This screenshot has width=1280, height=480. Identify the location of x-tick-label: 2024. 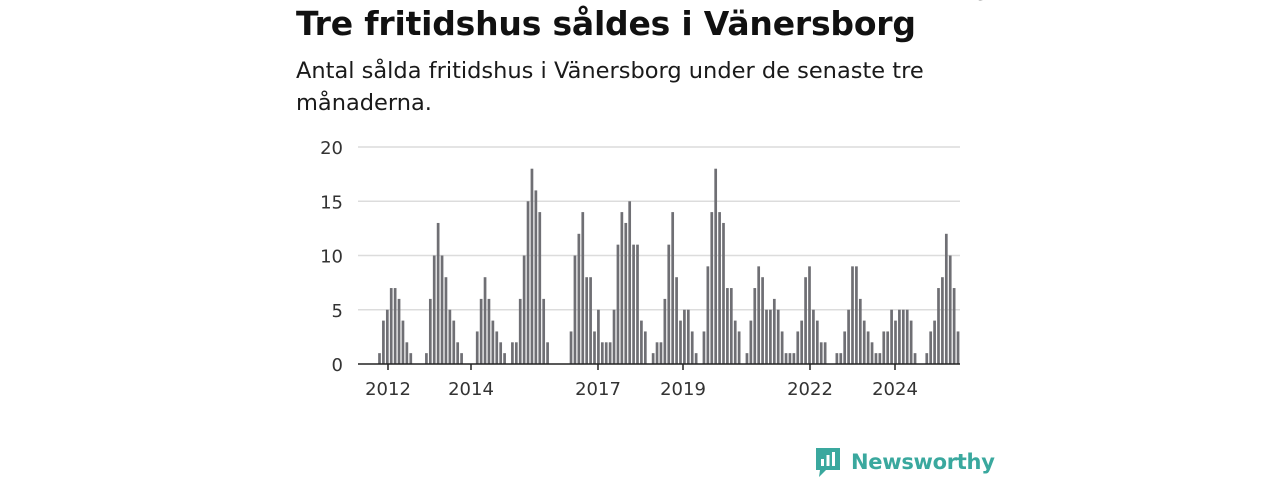
(895, 389).